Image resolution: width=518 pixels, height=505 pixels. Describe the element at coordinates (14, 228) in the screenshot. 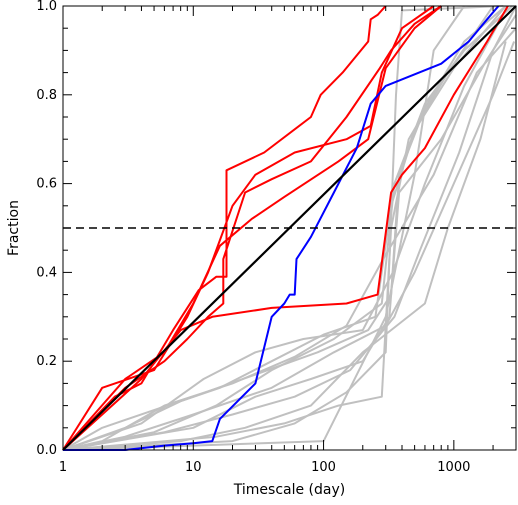

I see `y-axis-title: Fraction` at that location.